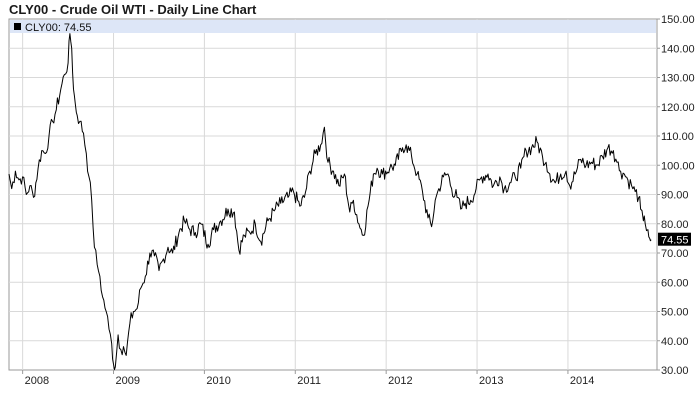 The width and height of the screenshot is (700, 411). What do you see at coordinates (675, 225) in the screenshot?
I see `y-tick-label: 80.00` at bounding box center [675, 225].